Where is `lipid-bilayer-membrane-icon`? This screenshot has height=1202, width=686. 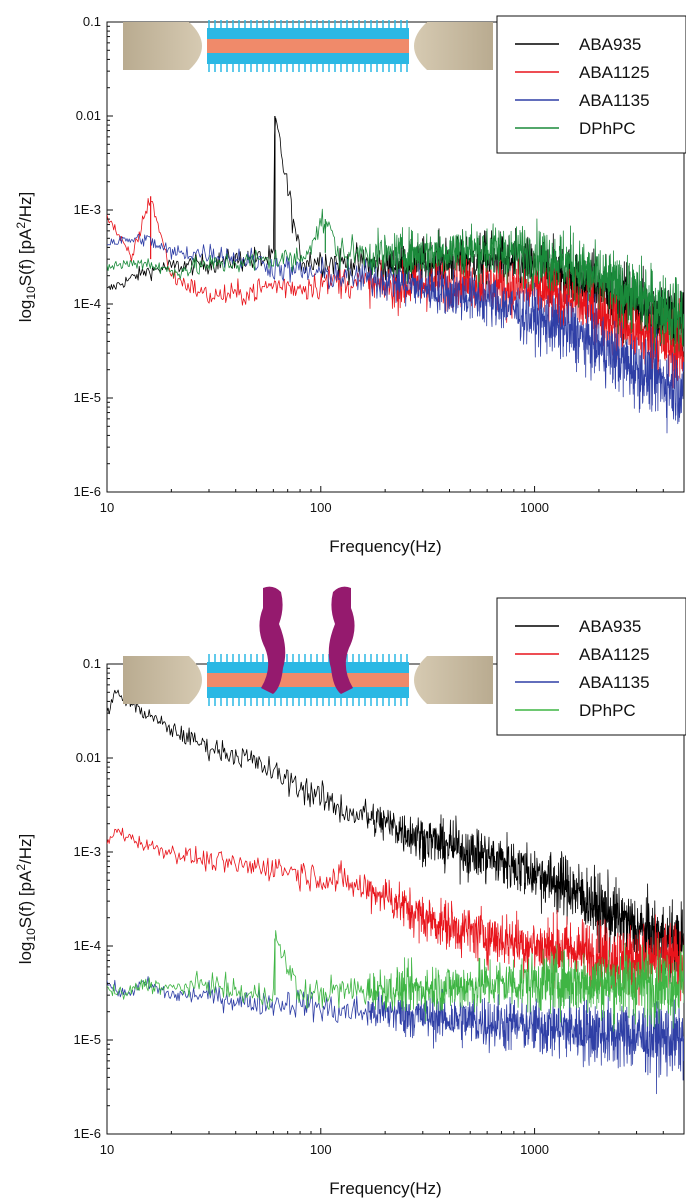 lipid-bilayer-membrane-icon is located at coordinates (308, 46).